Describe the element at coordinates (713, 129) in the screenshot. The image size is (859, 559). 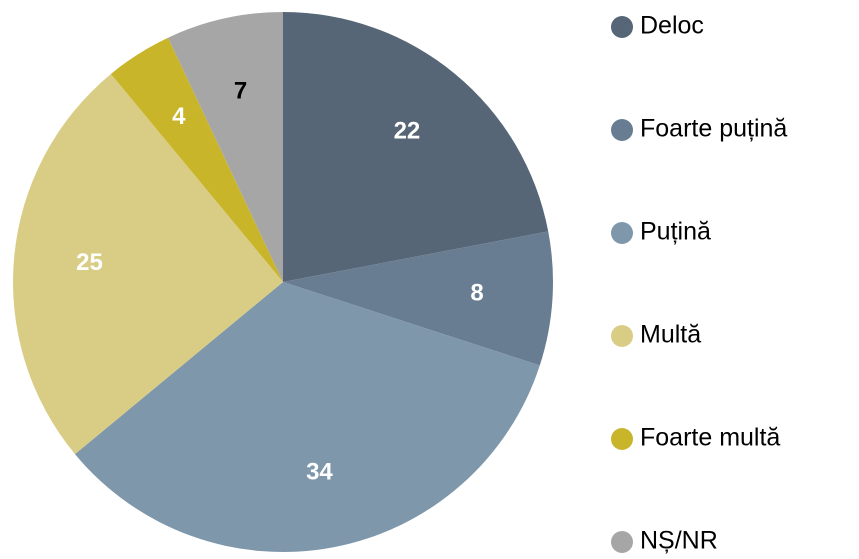
I see `legend-label: Foarte puțină` at that location.